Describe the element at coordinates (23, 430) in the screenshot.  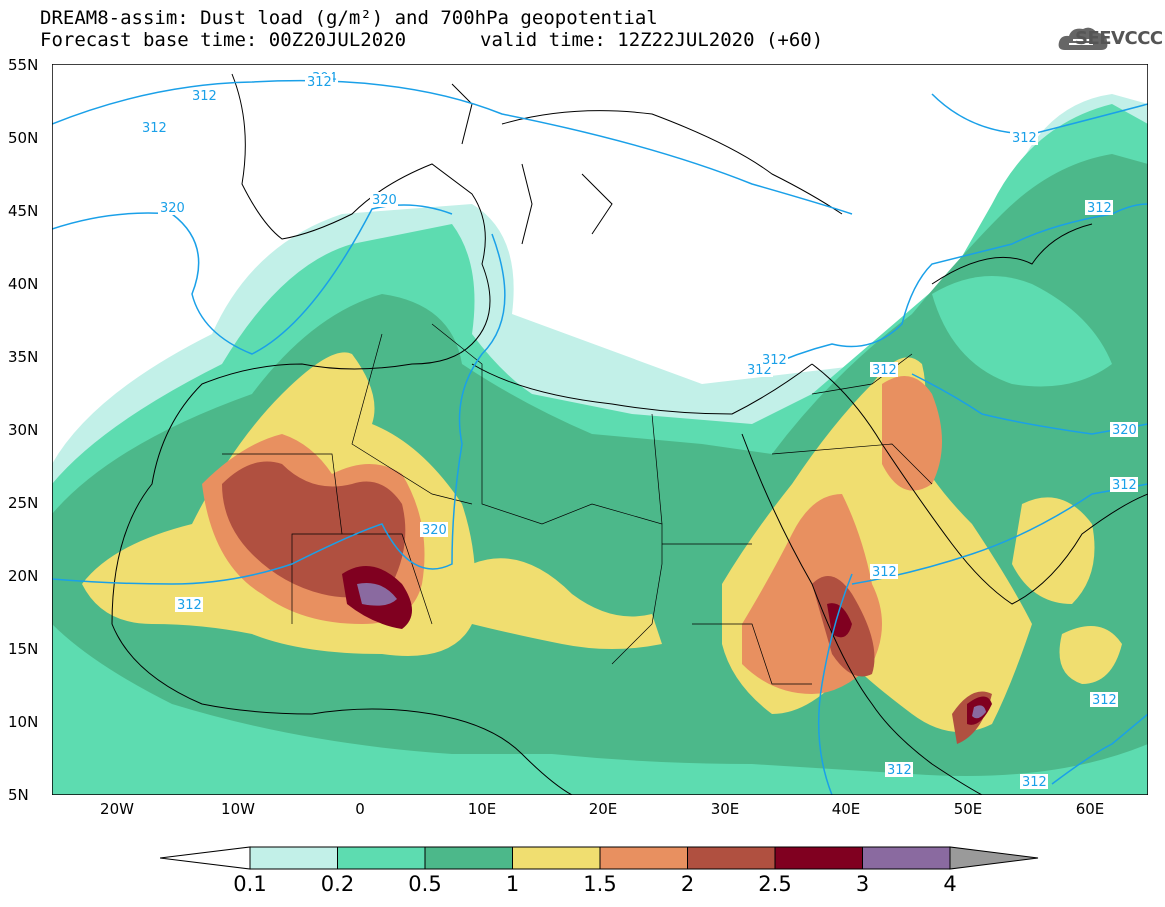
I see `lat-label: 30N` at that location.